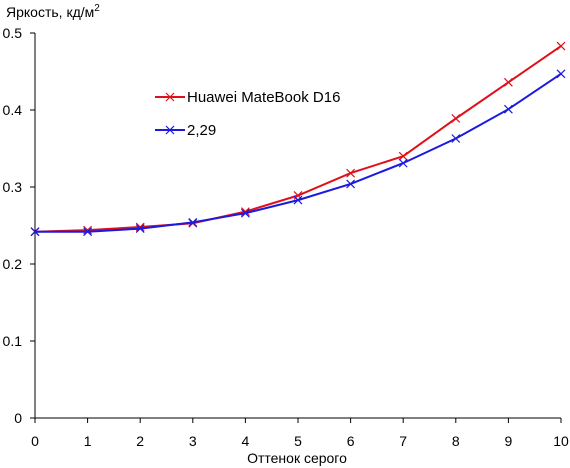  Describe the element at coordinates (263, 97) in the screenshot. I see `legend-label: Huawei MateBook D16` at that location.